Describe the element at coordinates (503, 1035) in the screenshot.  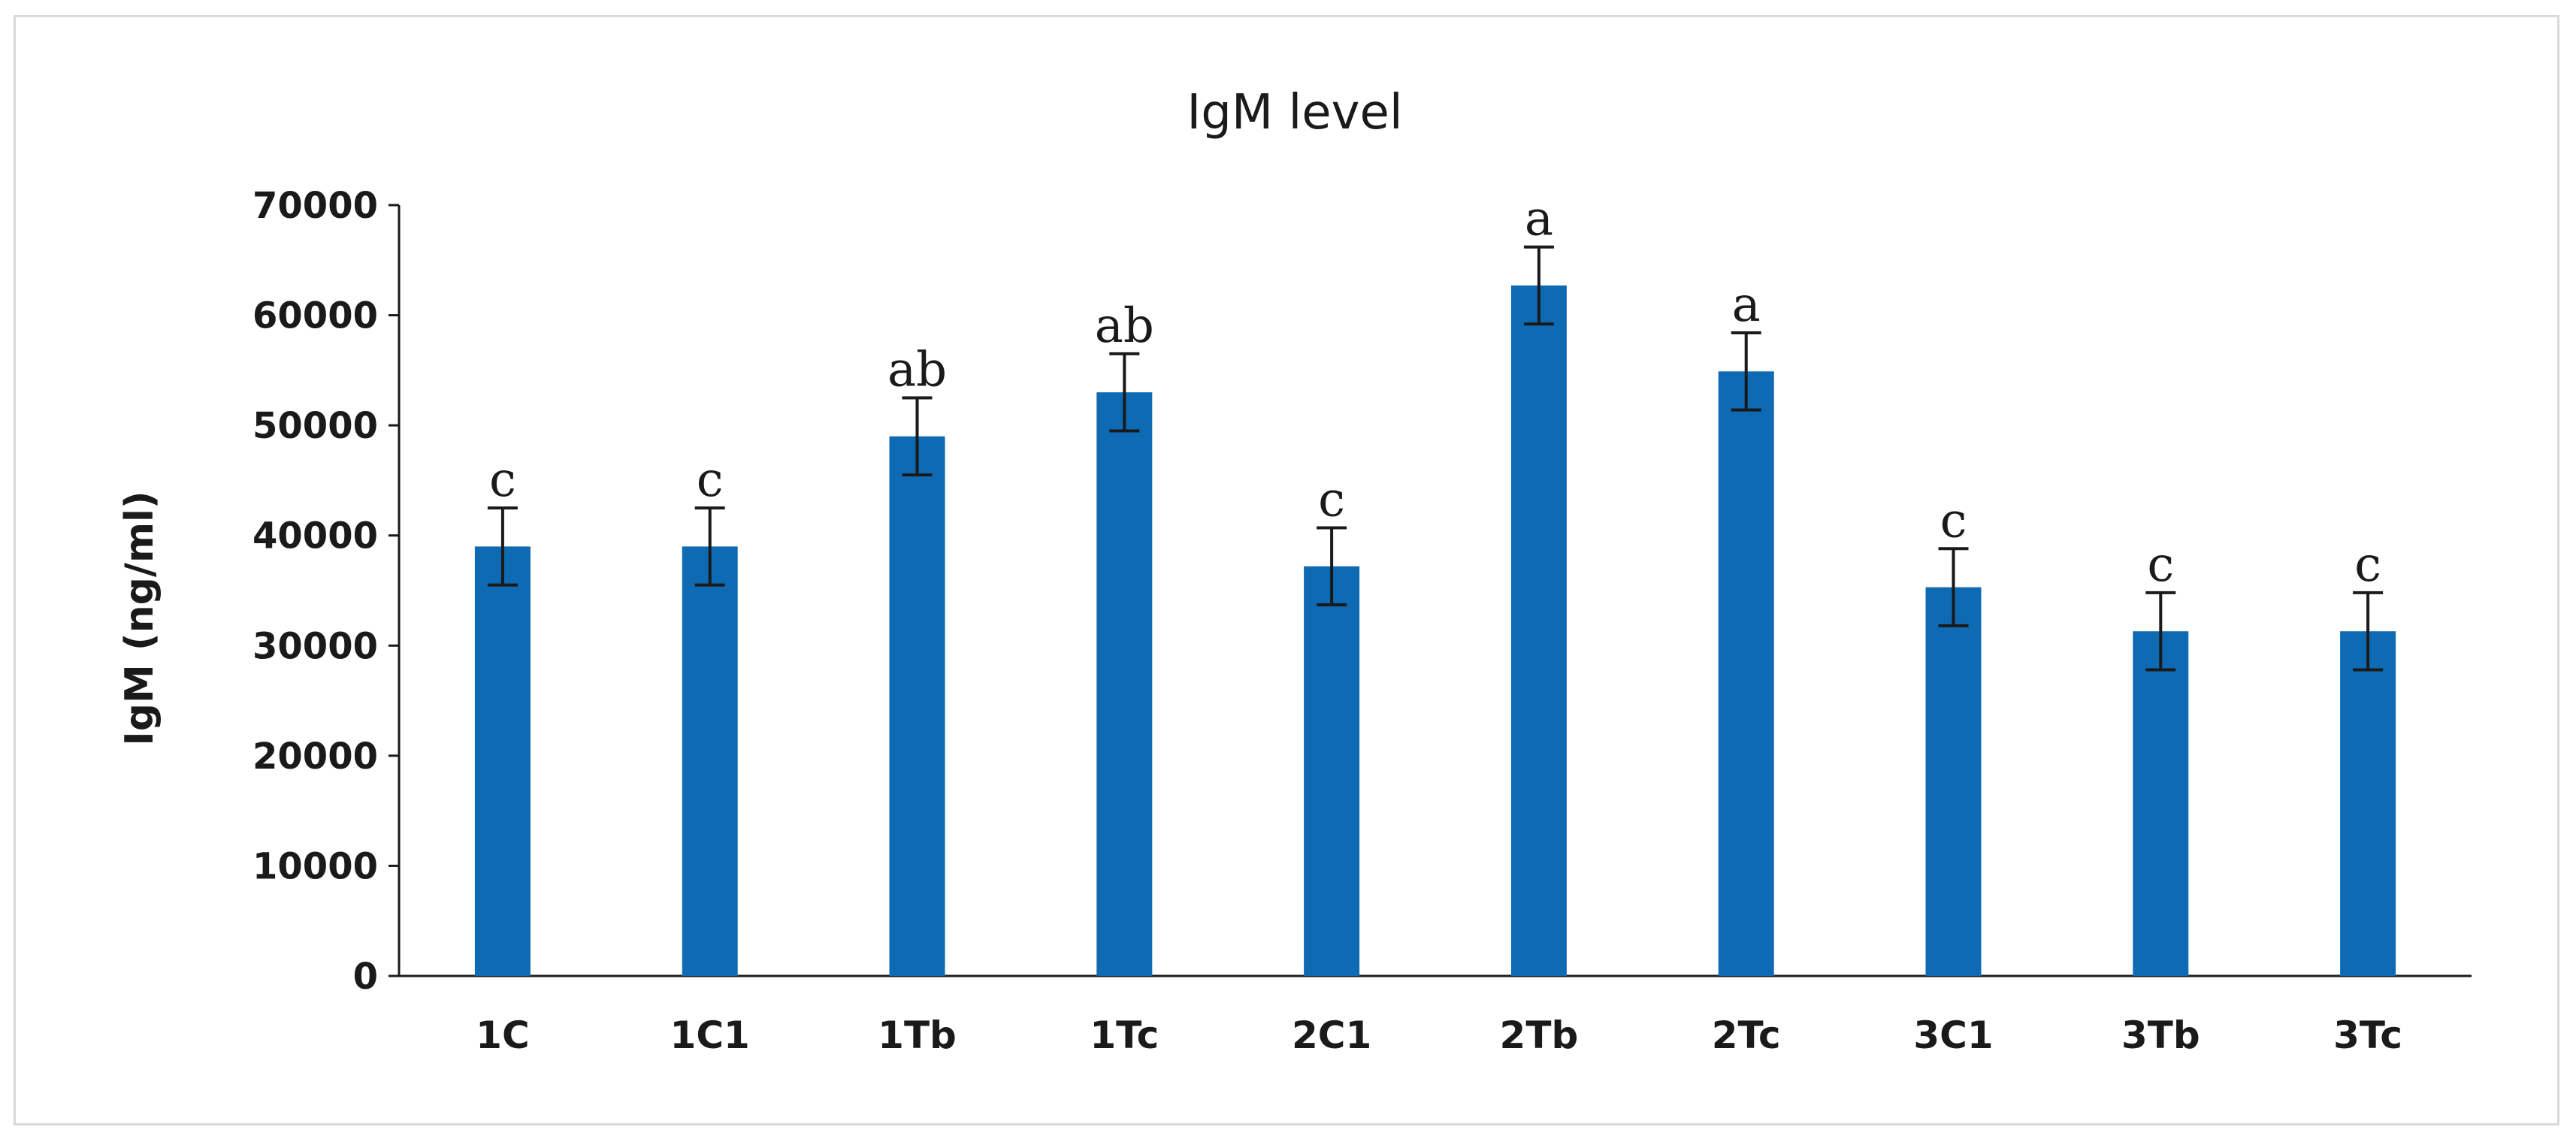
I see `x-tick-label-1c: 1C` at that location.